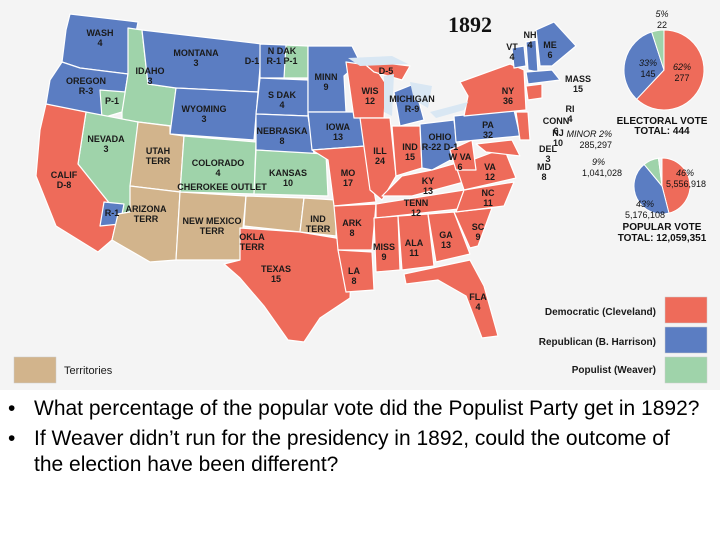 The image size is (720, 540). What do you see at coordinates (326, 77) in the screenshot?
I see `state-label-mn: MINN` at bounding box center [326, 77].